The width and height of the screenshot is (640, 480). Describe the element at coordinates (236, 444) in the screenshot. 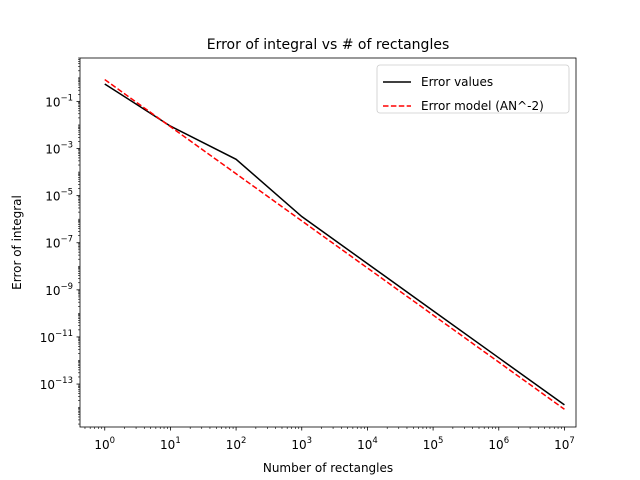

I see `x-tick-label: 10²` at that location.